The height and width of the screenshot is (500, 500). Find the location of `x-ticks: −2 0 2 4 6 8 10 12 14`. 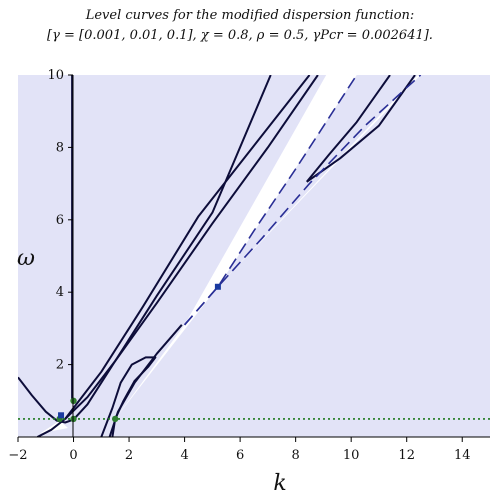

x-ticks: −2 0 2 4 6 8 10 12 14 is located at coordinates (239, 450).